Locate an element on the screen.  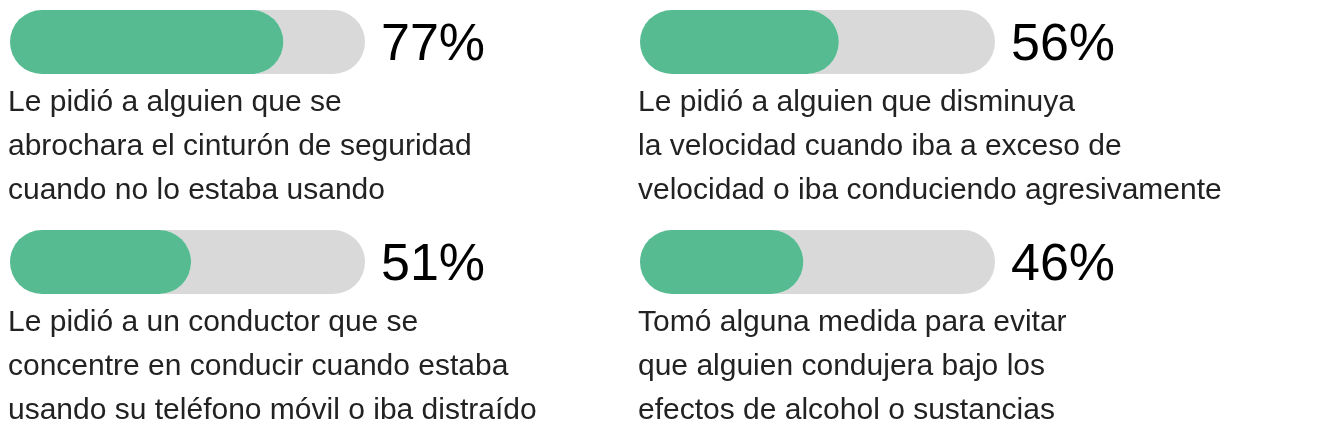
data-label: 56% is located at coordinates (1063, 42).